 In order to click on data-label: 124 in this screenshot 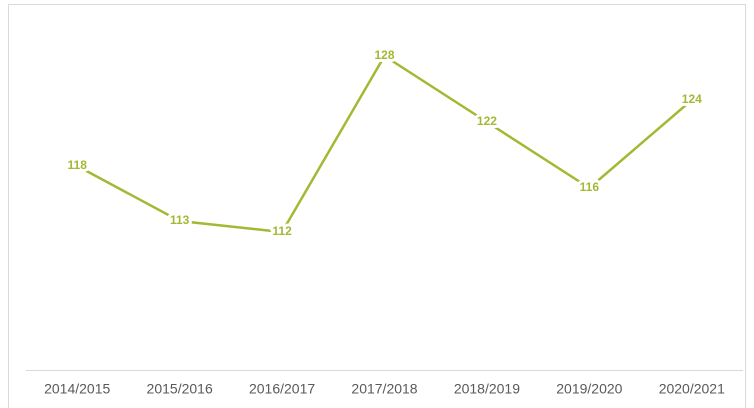, I will do `click(692, 99)`.